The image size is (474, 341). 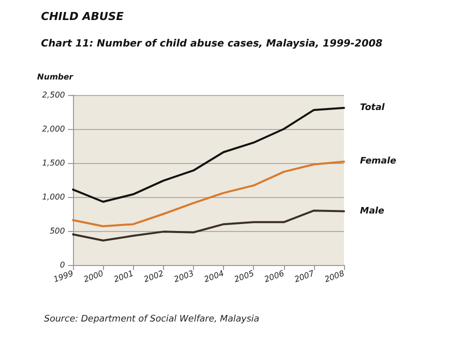 What do you see at coordinates (57, 231) in the screenshot?
I see `y-tick-label: 500` at bounding box center [57, 231].